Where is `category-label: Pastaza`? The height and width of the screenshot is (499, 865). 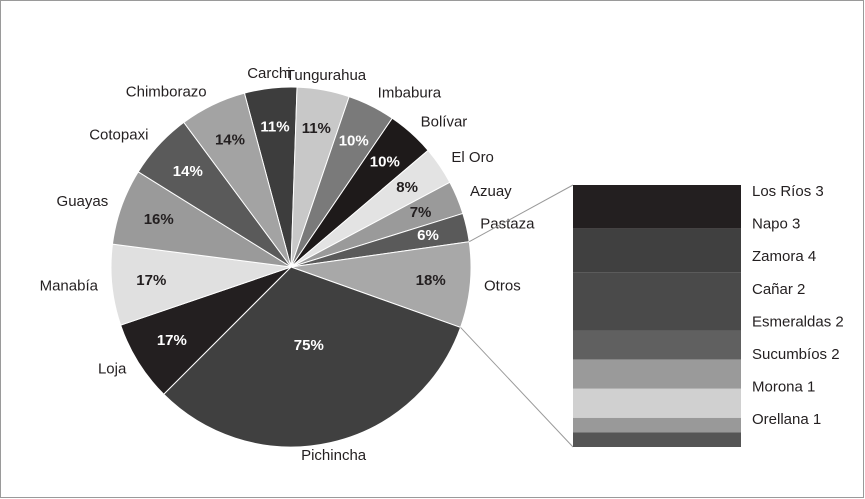 category-label: Pastaza is located at coordinates (507, 223).